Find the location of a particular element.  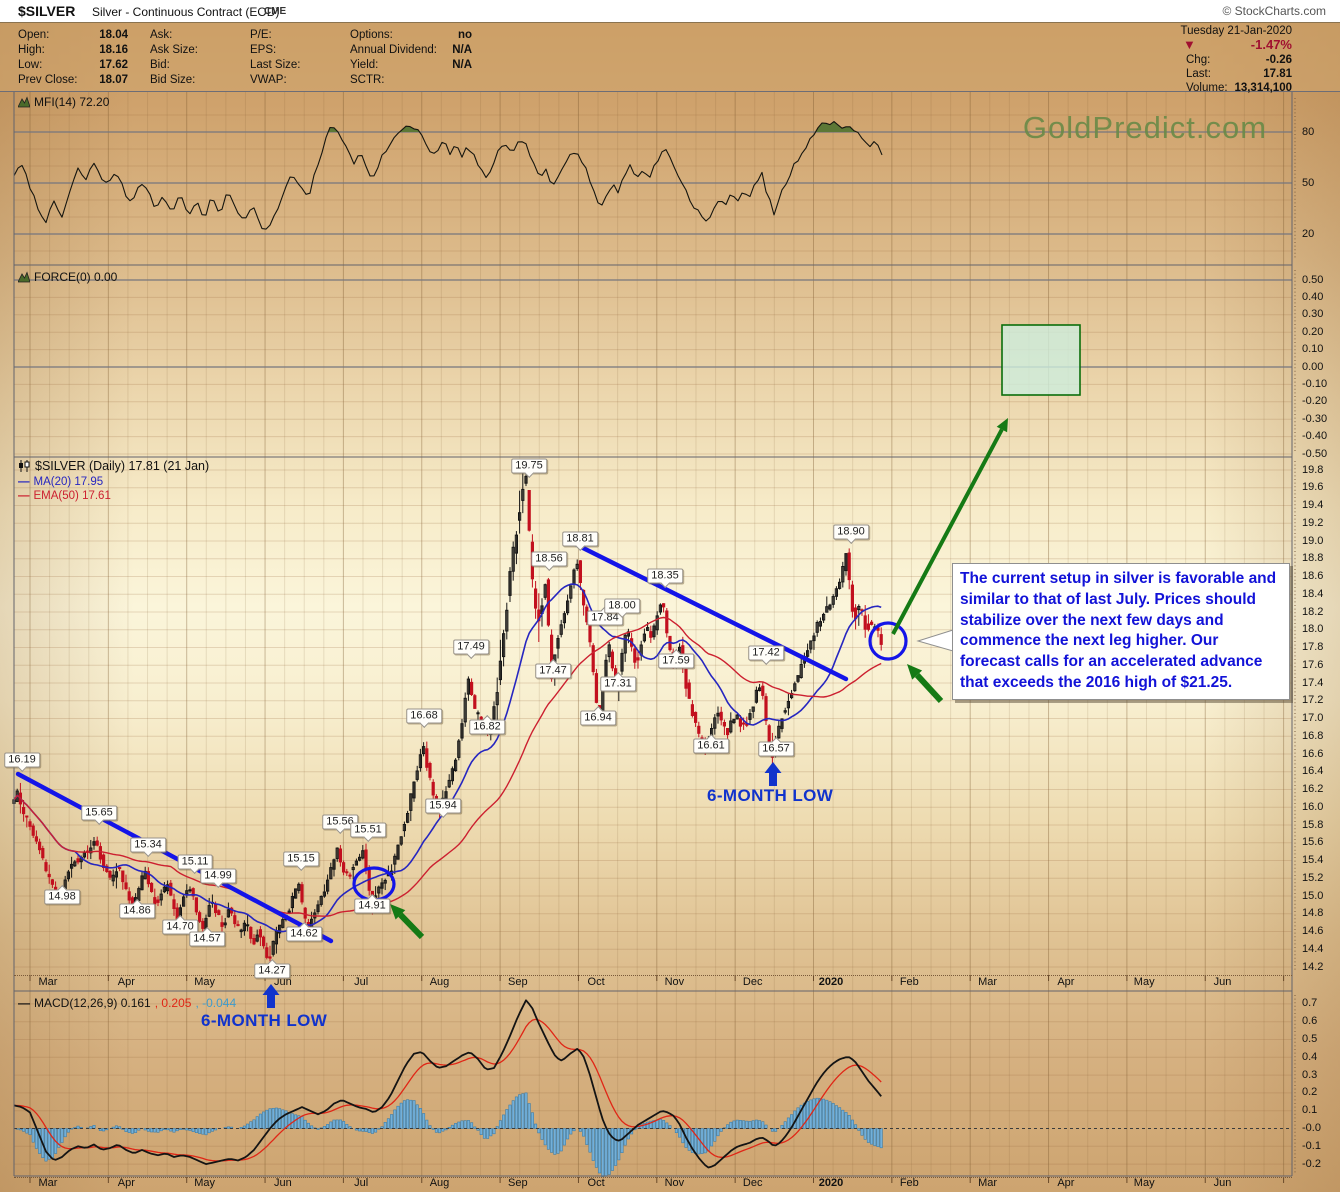

exchange-label: CME is located at coordinates (275, 11).